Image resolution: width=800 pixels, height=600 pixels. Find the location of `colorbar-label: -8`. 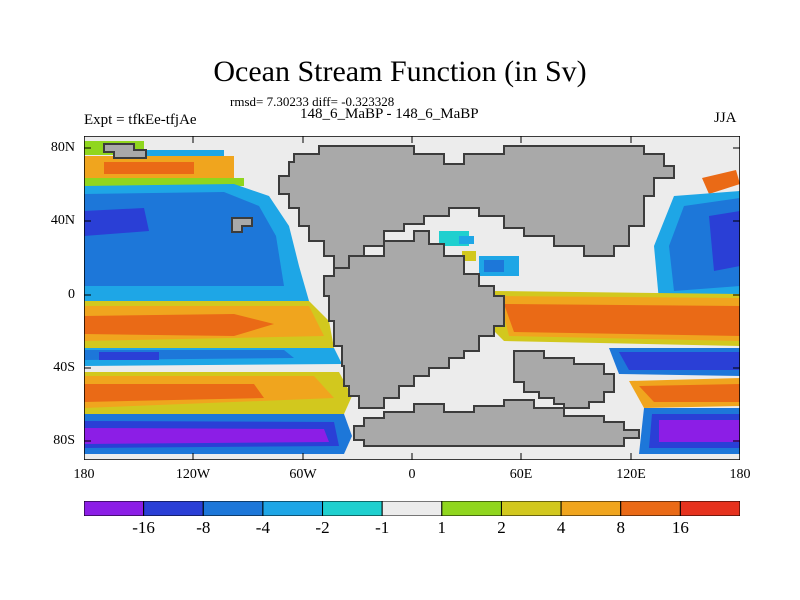

colorbar-label: -8 is located at coordinates (203, 527).